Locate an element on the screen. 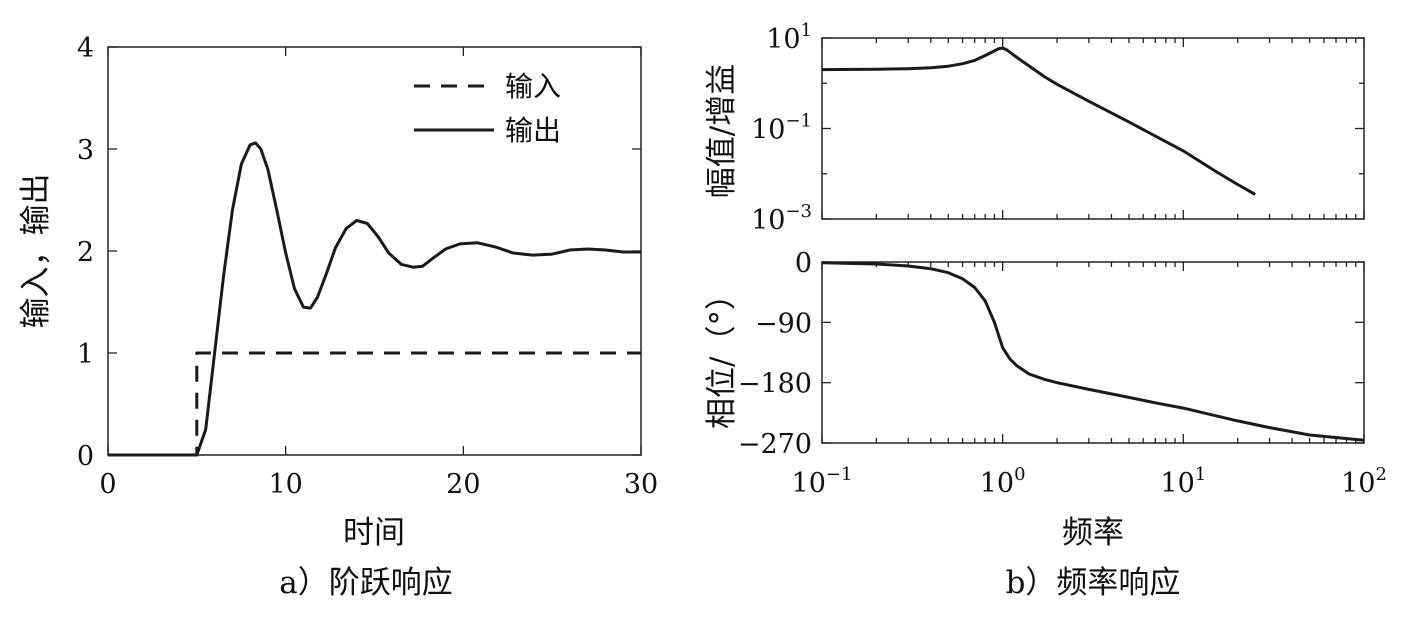 The width and height of the screenshot is (1409, 617). legend-label-output: 输出 is located at coordinates (533, 130).